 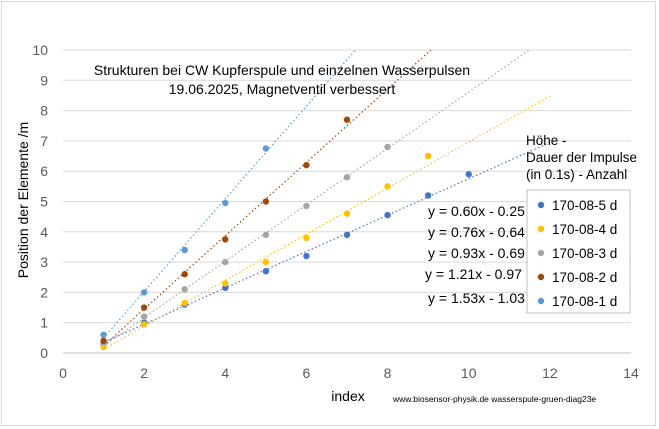 What do you see at coordinates (584, 277) in the screenshot?
I see `legend-label-4: 170-08-2 d` at bounding box center [584, 277].